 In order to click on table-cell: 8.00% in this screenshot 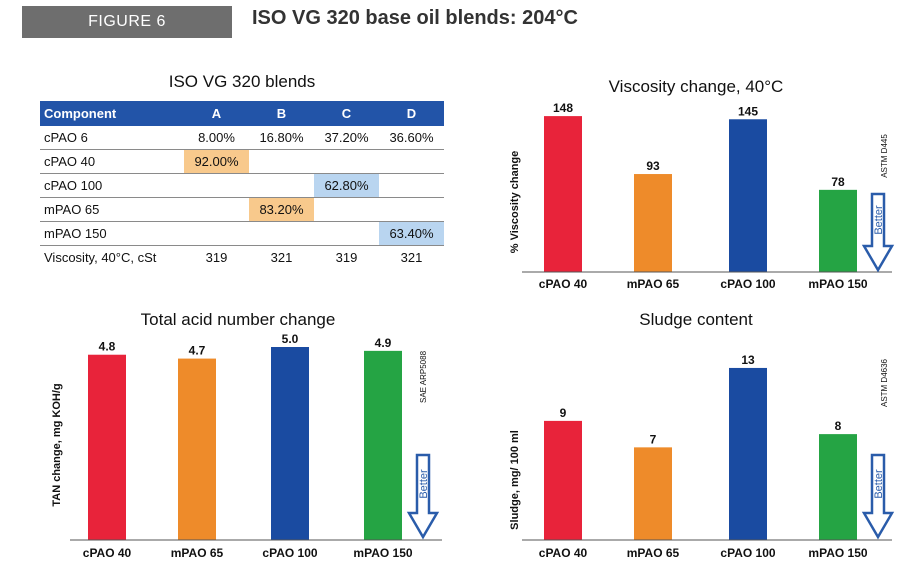, I will do `click(216, 138)`.